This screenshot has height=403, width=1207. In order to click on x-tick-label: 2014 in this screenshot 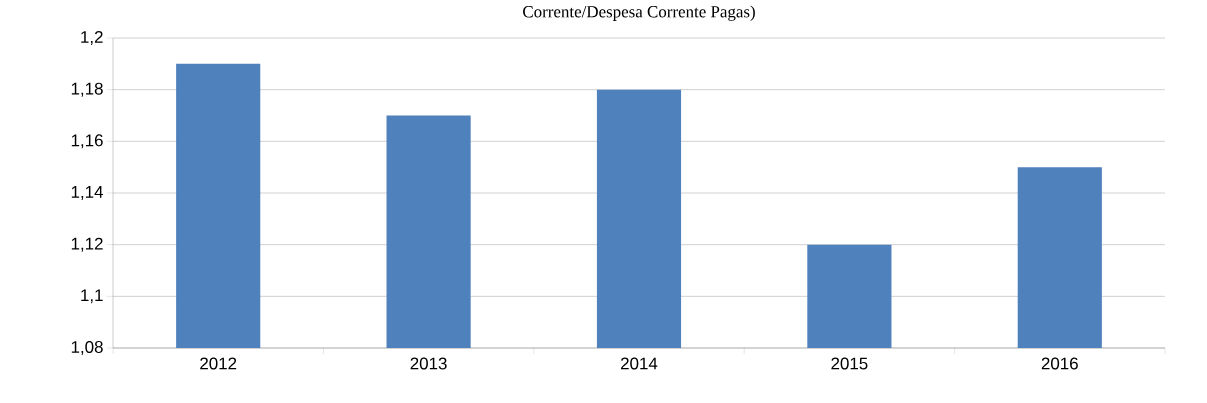, I will do `click(639, 363)`.